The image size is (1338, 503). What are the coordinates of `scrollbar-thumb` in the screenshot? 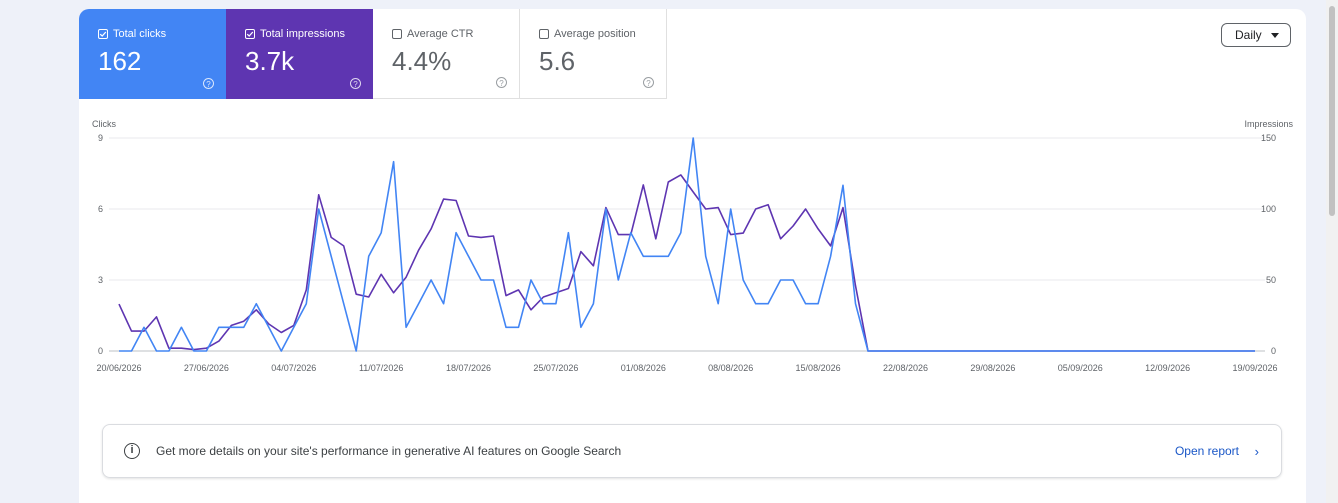 It's located at (1332, 111).